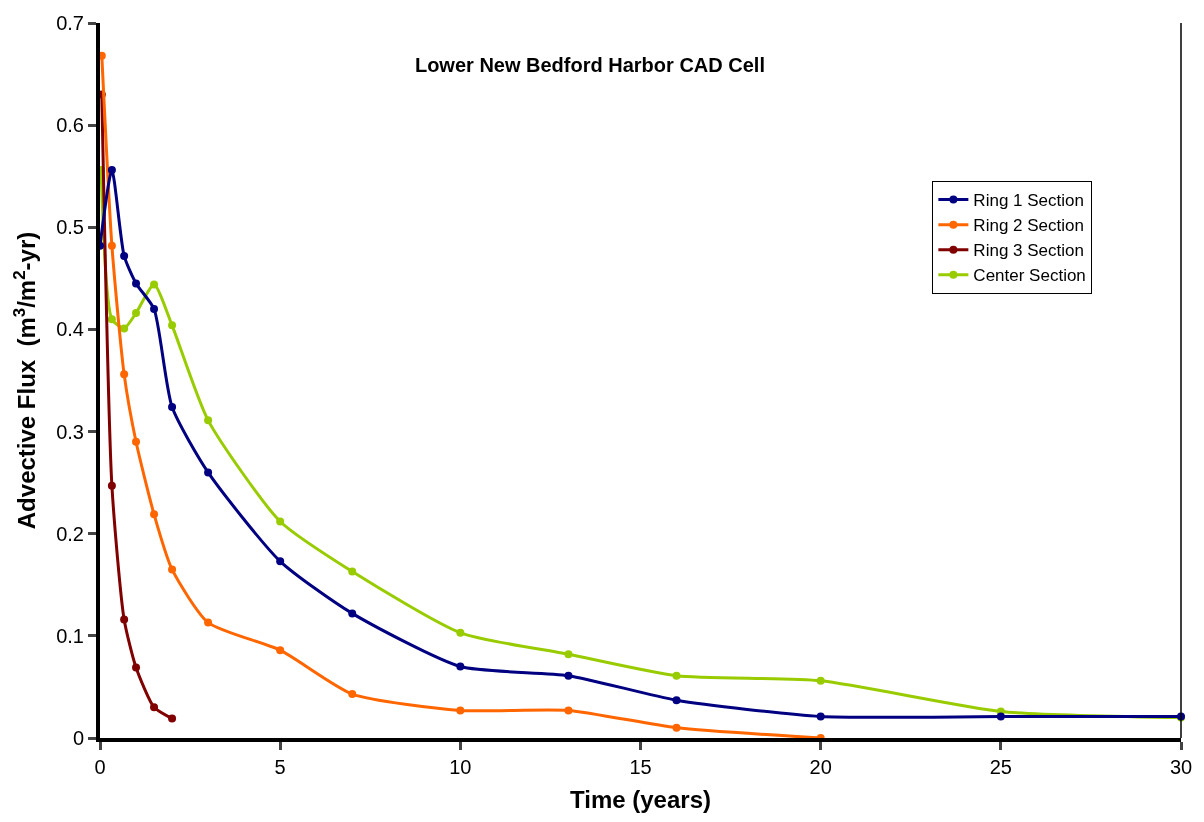 The width and height of the screenshot is (1204, 822). Describe the element at coordinates (1000, 767) in the screenshot. I see `x-tick-label: 25` at that location.